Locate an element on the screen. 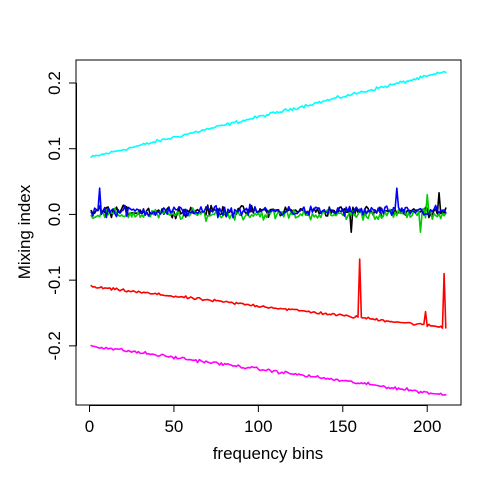 Image resolution: width=480 pixels, height=480 pixels. y-tick-label: -0.2 is located at coordinates (54, 345).